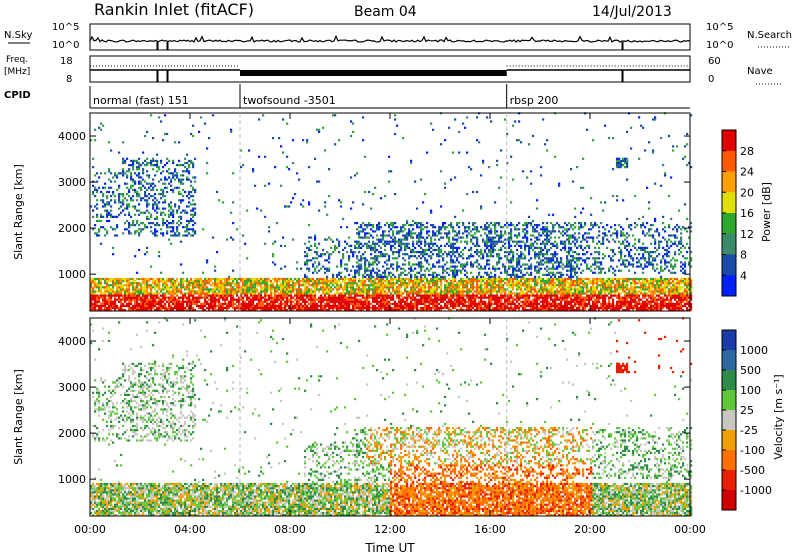 This screenshot has height=554, width=800. What do you see at coordinates (760, 71) in the screenshot?
I see `nave-label: Nave` at bounding box center [760, 71].